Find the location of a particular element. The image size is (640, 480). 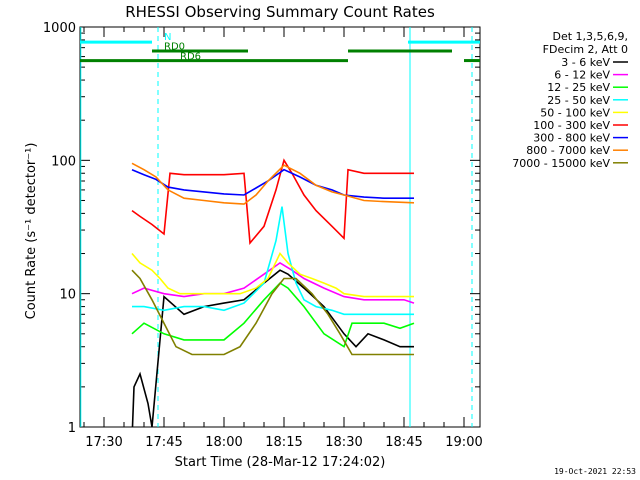

state-bar-annotation: N is located at coordinates (167, 37).